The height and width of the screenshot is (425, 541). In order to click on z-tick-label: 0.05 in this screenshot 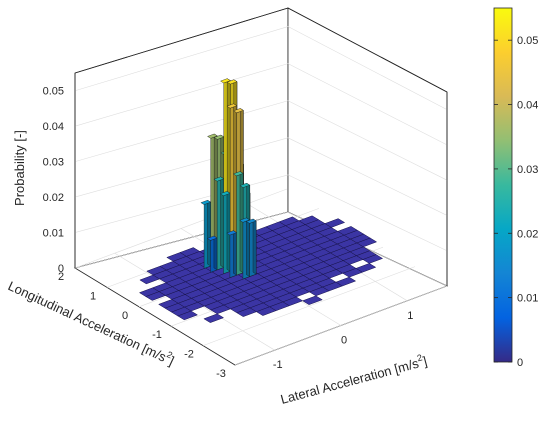, I will do `click(53, 92)`.